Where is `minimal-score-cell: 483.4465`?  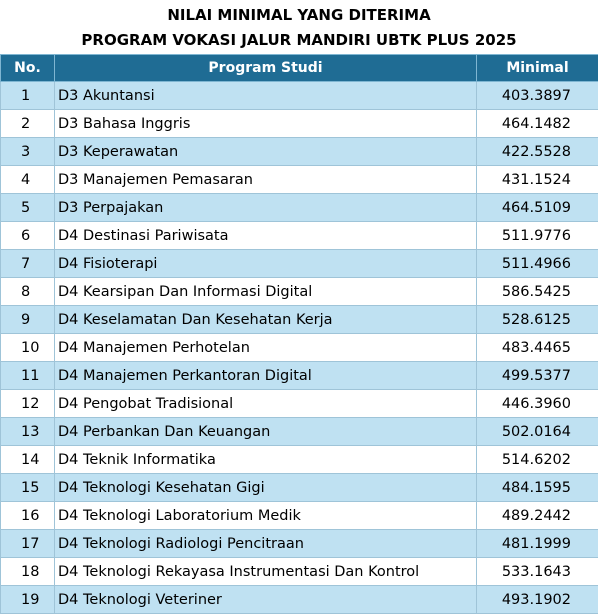 minimal-score-cell: 483.4465 is located at coordinates (537, 348).